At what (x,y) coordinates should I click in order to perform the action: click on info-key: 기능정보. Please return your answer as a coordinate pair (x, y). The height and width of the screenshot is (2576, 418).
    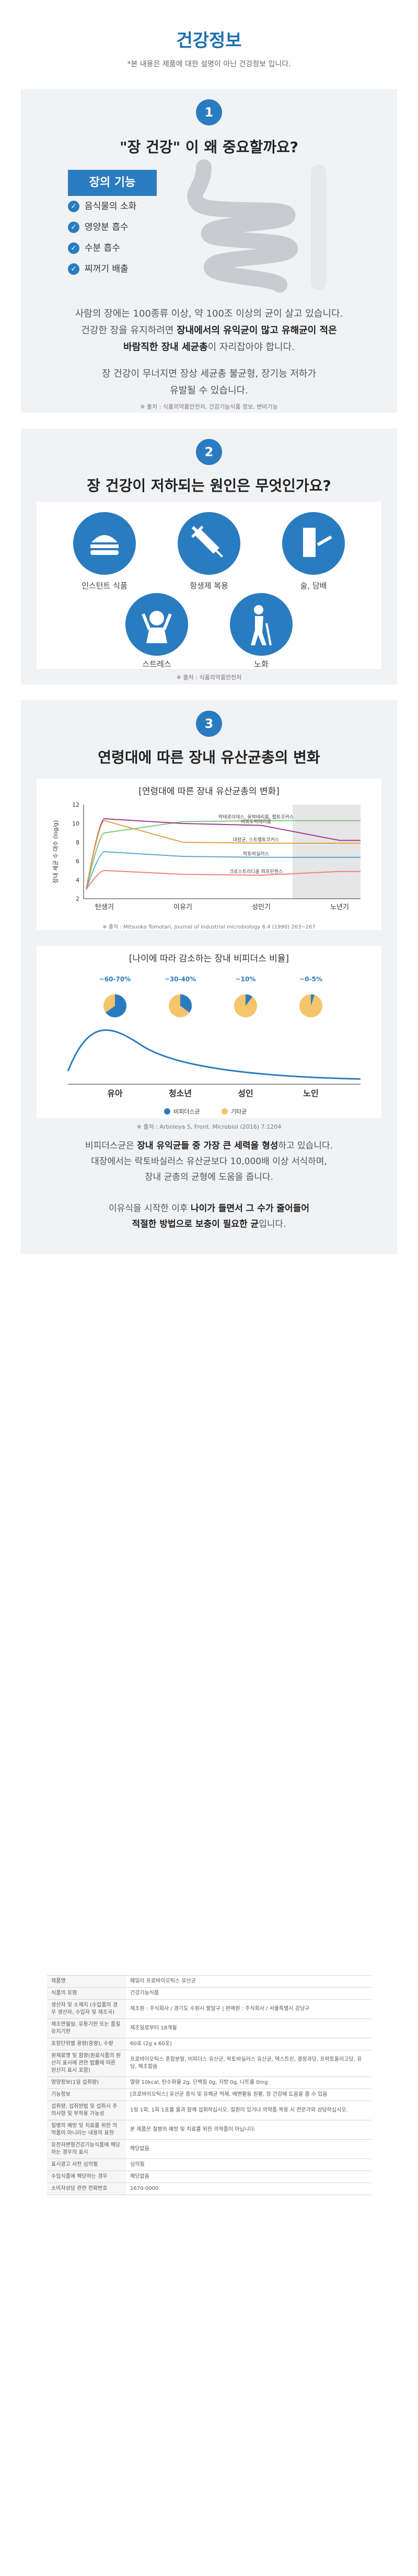
    Looking at the image, I should click on (86, 2094).